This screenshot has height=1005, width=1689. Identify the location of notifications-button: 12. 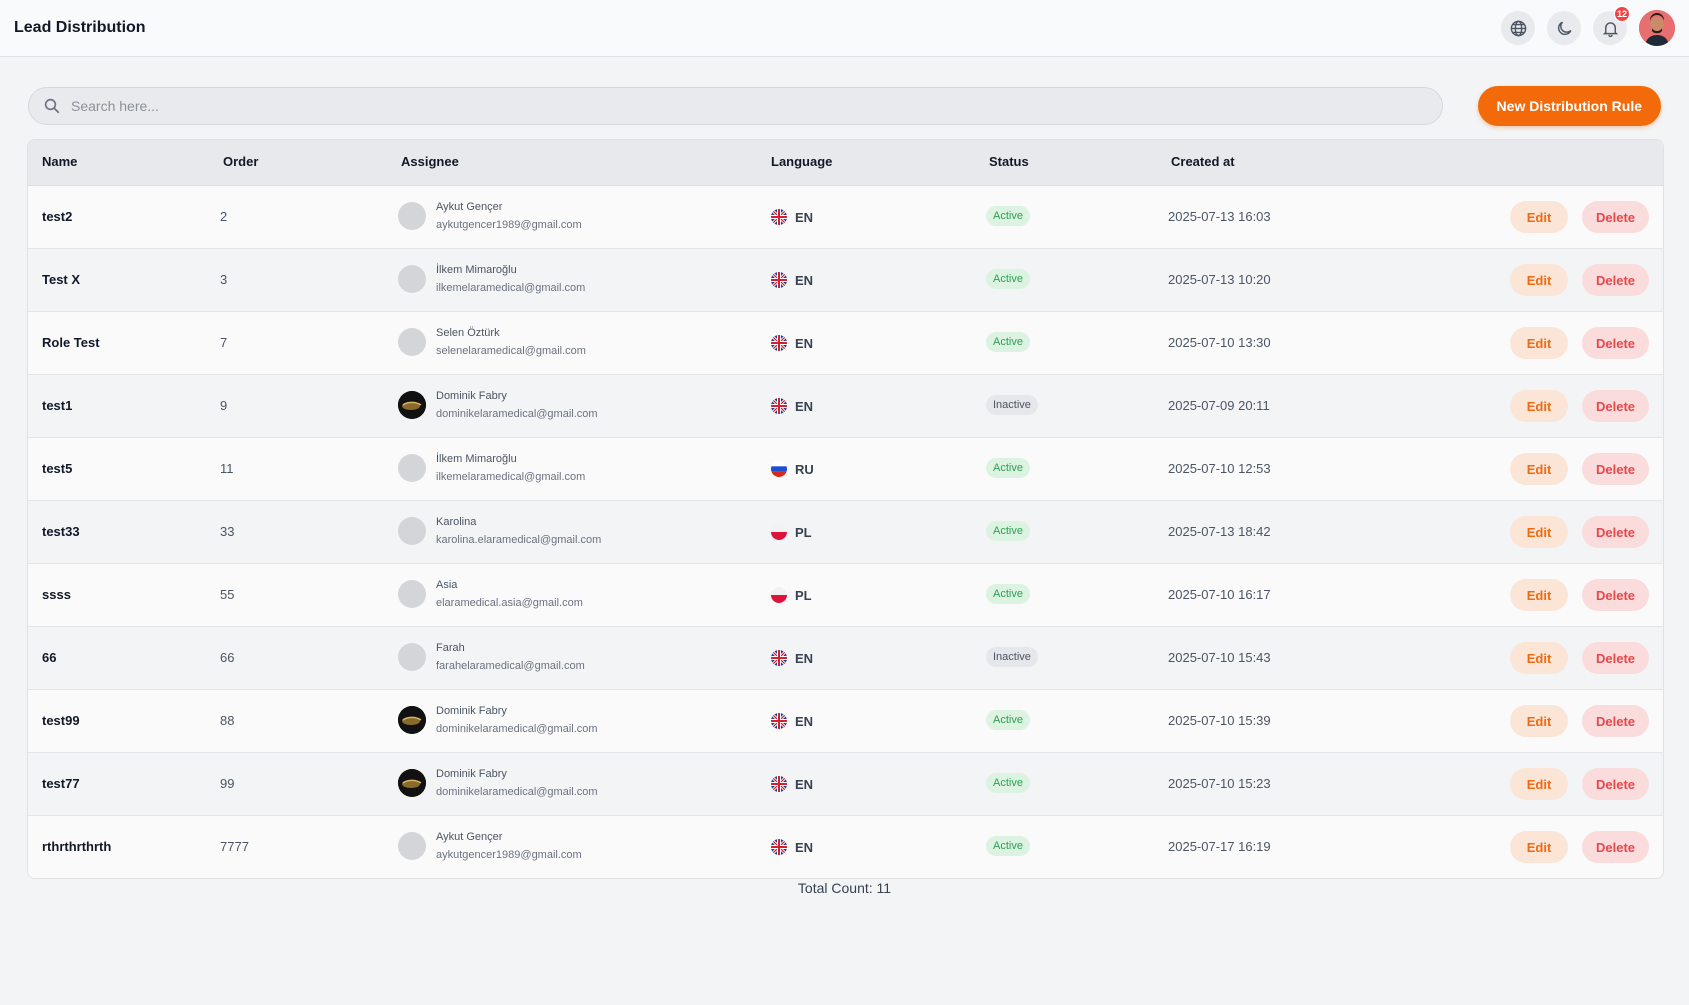
(1611, 25).